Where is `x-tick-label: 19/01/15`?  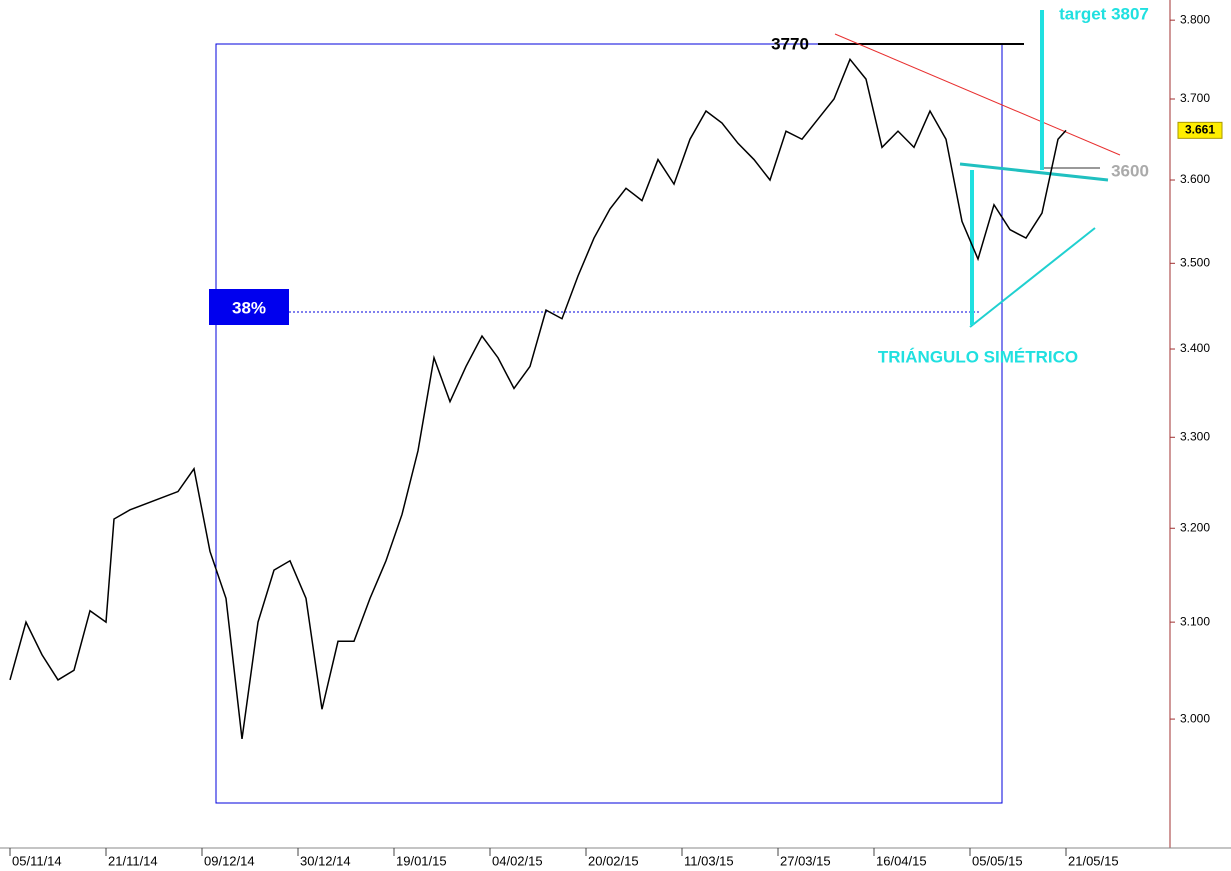 x-tick-label: 19/01/15 is located at coordinates (421, 860).